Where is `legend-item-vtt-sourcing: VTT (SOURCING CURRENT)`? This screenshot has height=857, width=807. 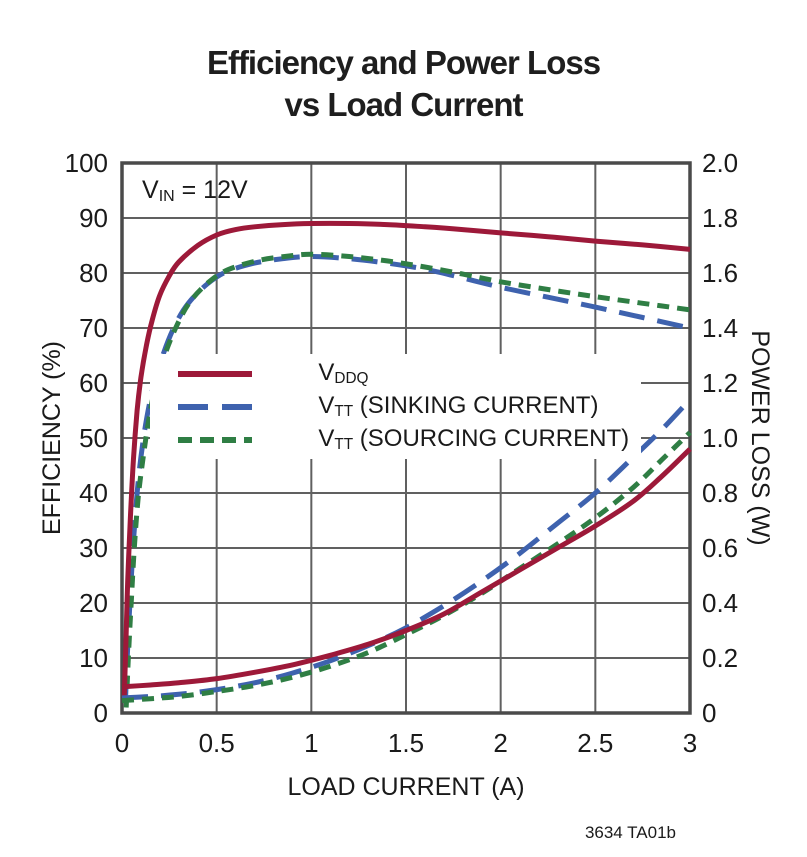 legend-item-vtt-sourcing: VTT (SOURCING CURRENT) is located at coordinates (403, 439).